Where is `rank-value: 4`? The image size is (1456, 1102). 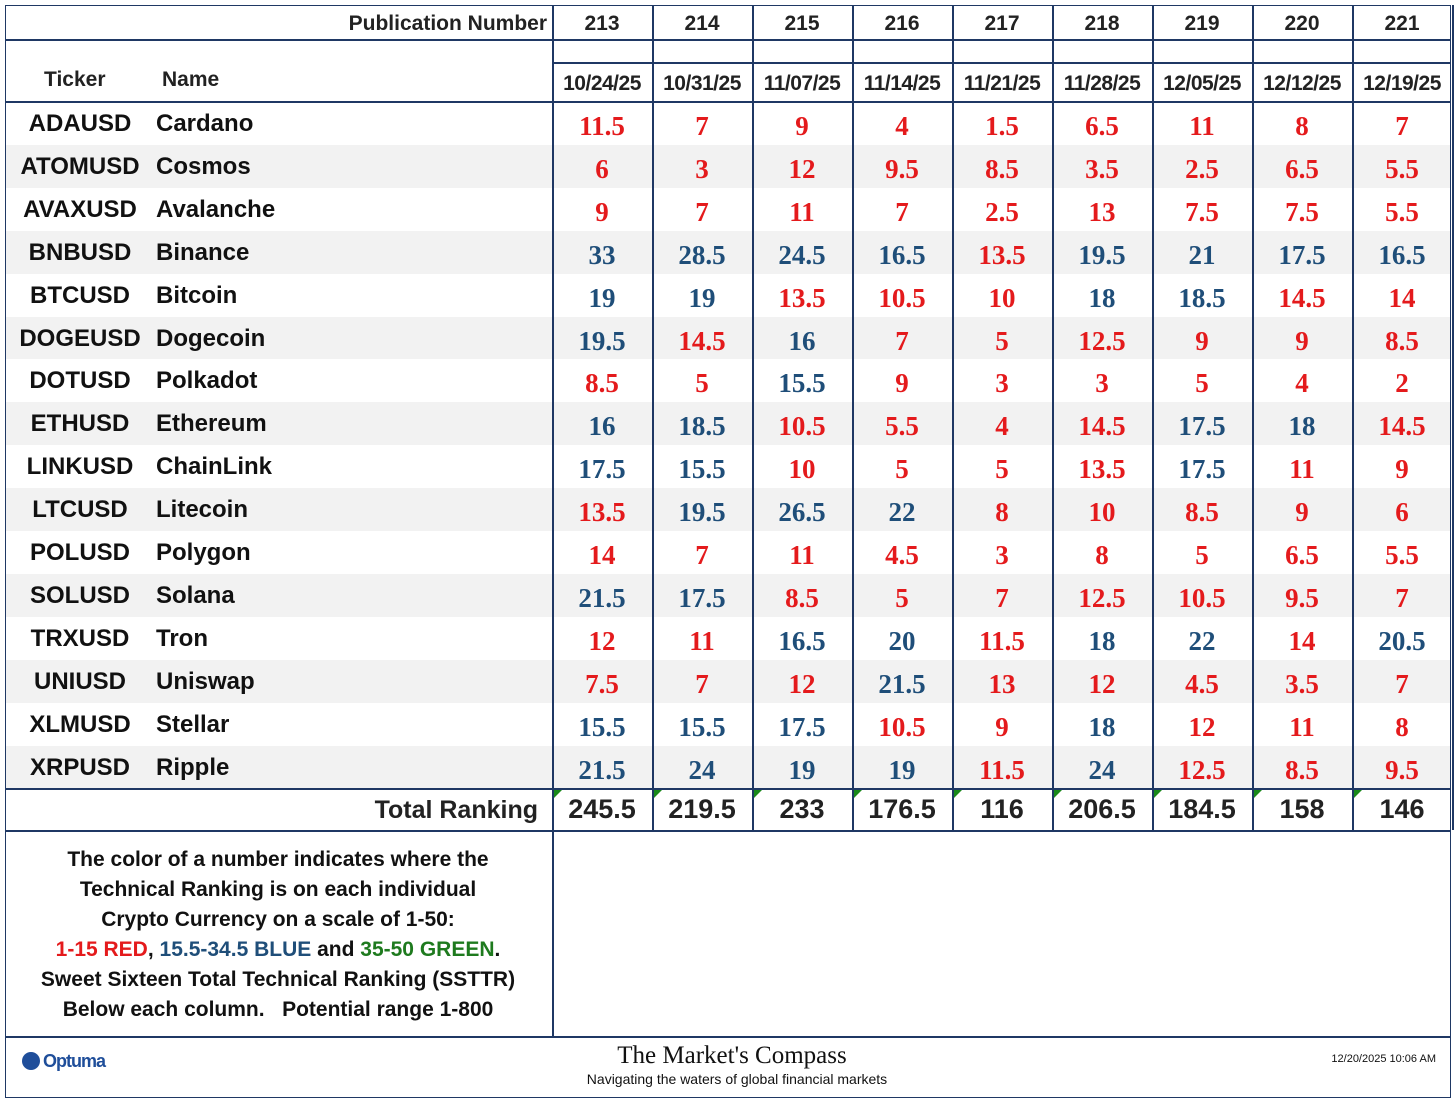
rank-value: 4 is located at coordinates (1002, 426).